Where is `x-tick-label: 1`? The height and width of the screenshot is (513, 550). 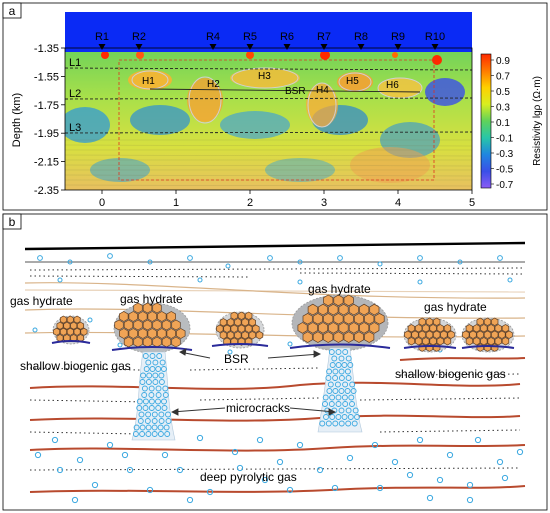
x-tick-label: 1 is located at coordinates (176, 203).